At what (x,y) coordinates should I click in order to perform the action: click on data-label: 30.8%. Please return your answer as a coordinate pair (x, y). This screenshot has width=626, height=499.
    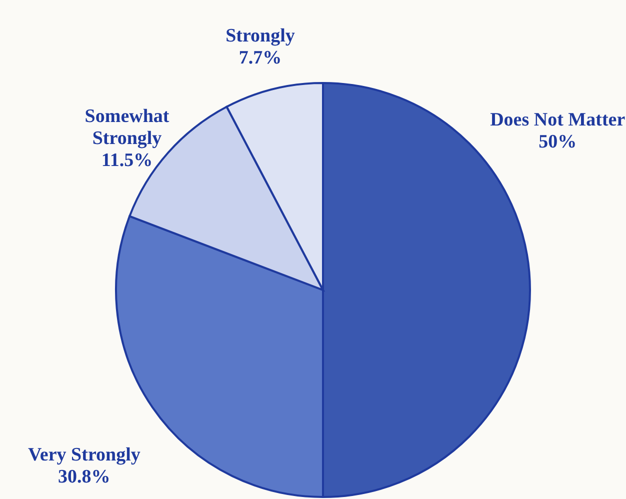
    Looking at the image, I should click on (84, 477).